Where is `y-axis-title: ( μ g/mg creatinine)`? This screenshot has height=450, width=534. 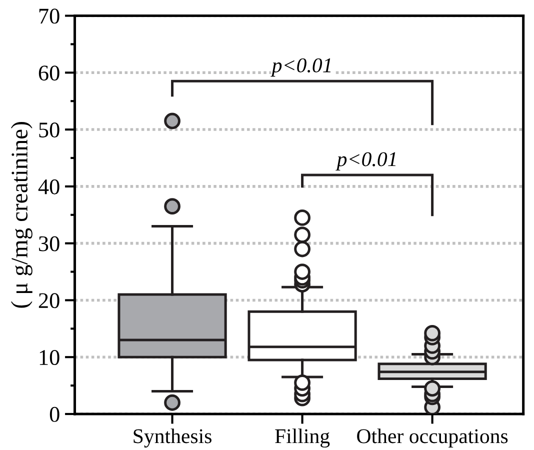
y-axis-title: ( μ g/mg creatinine) is located at coordinates (21, 215).